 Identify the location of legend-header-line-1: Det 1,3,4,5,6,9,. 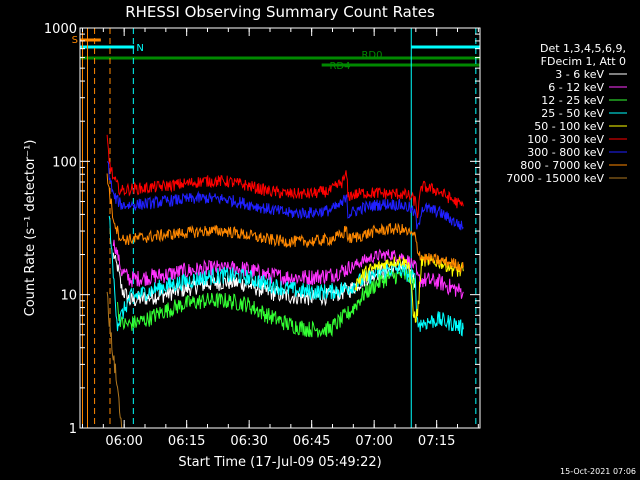
(583, 48).